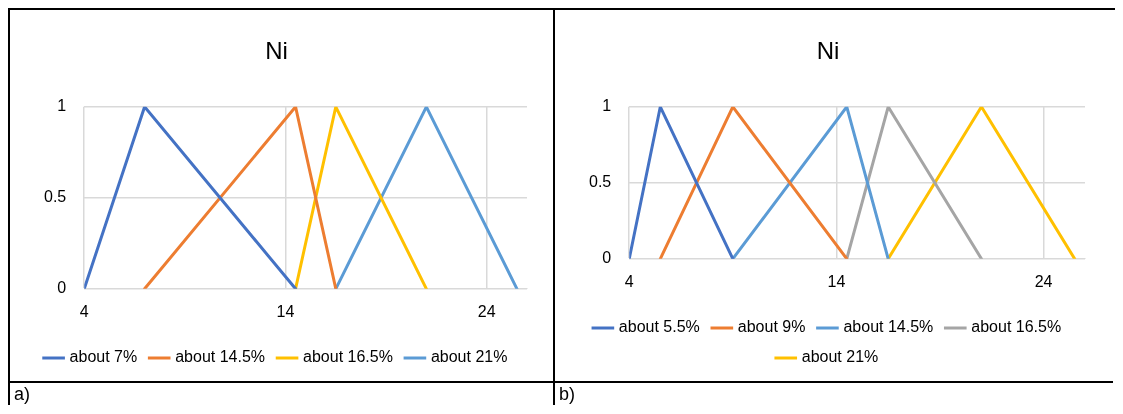 The height and width of the screenshot is (414, 1123). I want to click on text: b), so click(567, 394).